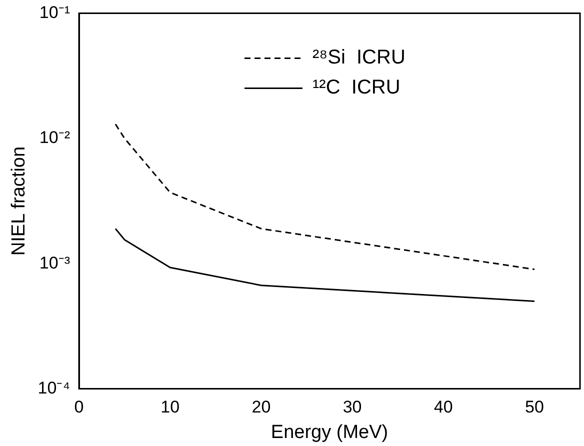 The height and width of the screenshot is (446, 584). Describe the element at coordinates (261, 407) in the screenshot. I see `x-tick-label: 20` at that location.